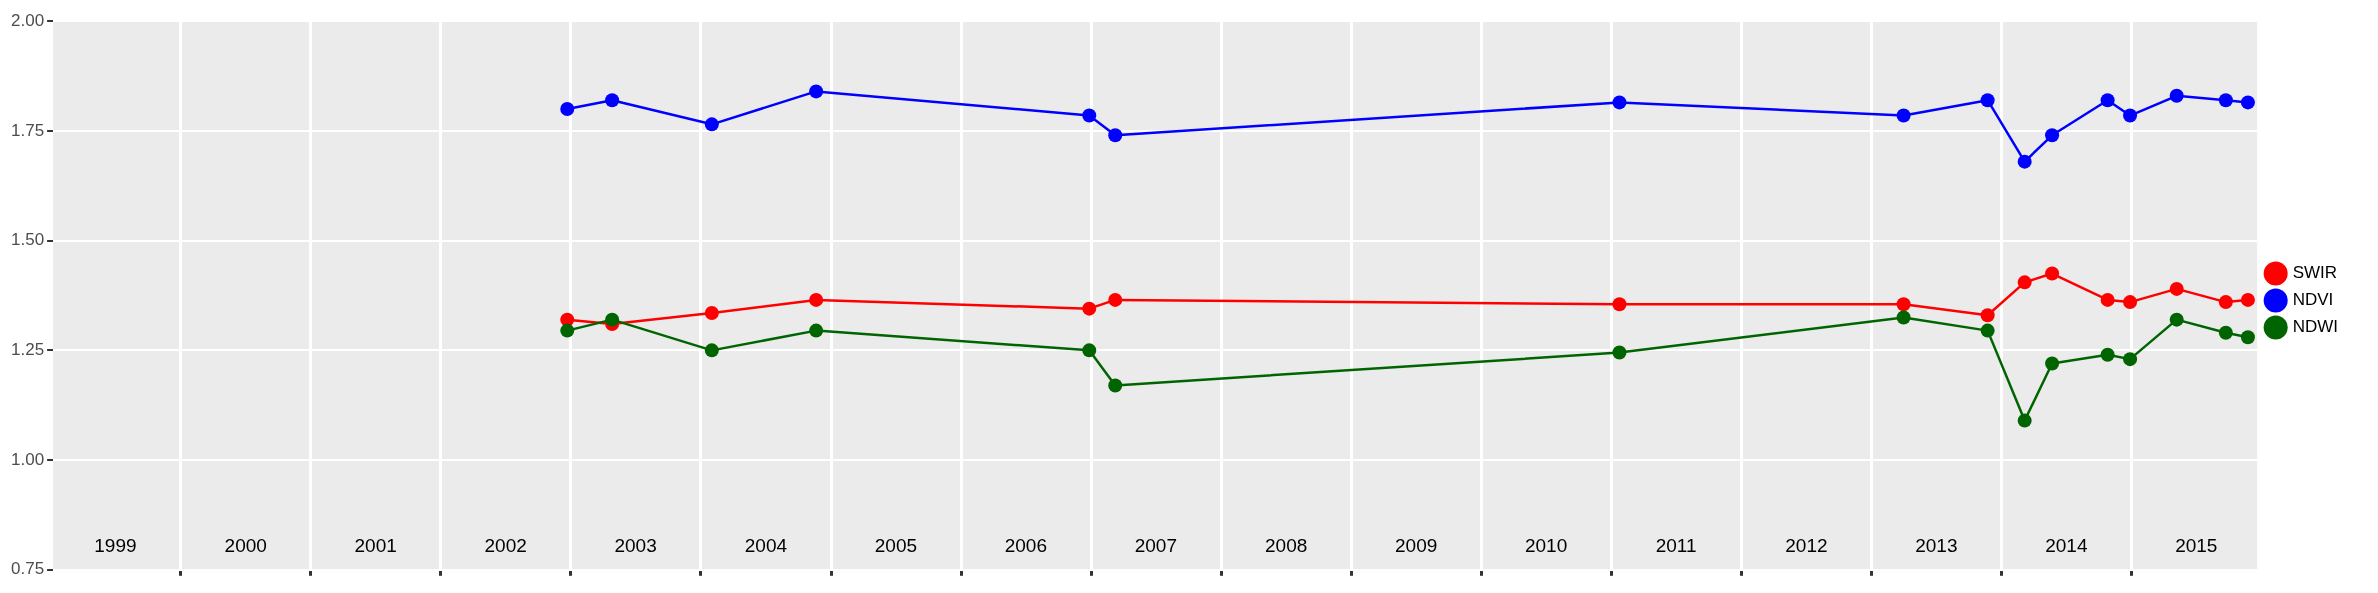 This screenshot has height=593, width=2378. Describe the element at coordinates (375, 546) in the screenshot. I see `x-tick-label: 2001` at that location.